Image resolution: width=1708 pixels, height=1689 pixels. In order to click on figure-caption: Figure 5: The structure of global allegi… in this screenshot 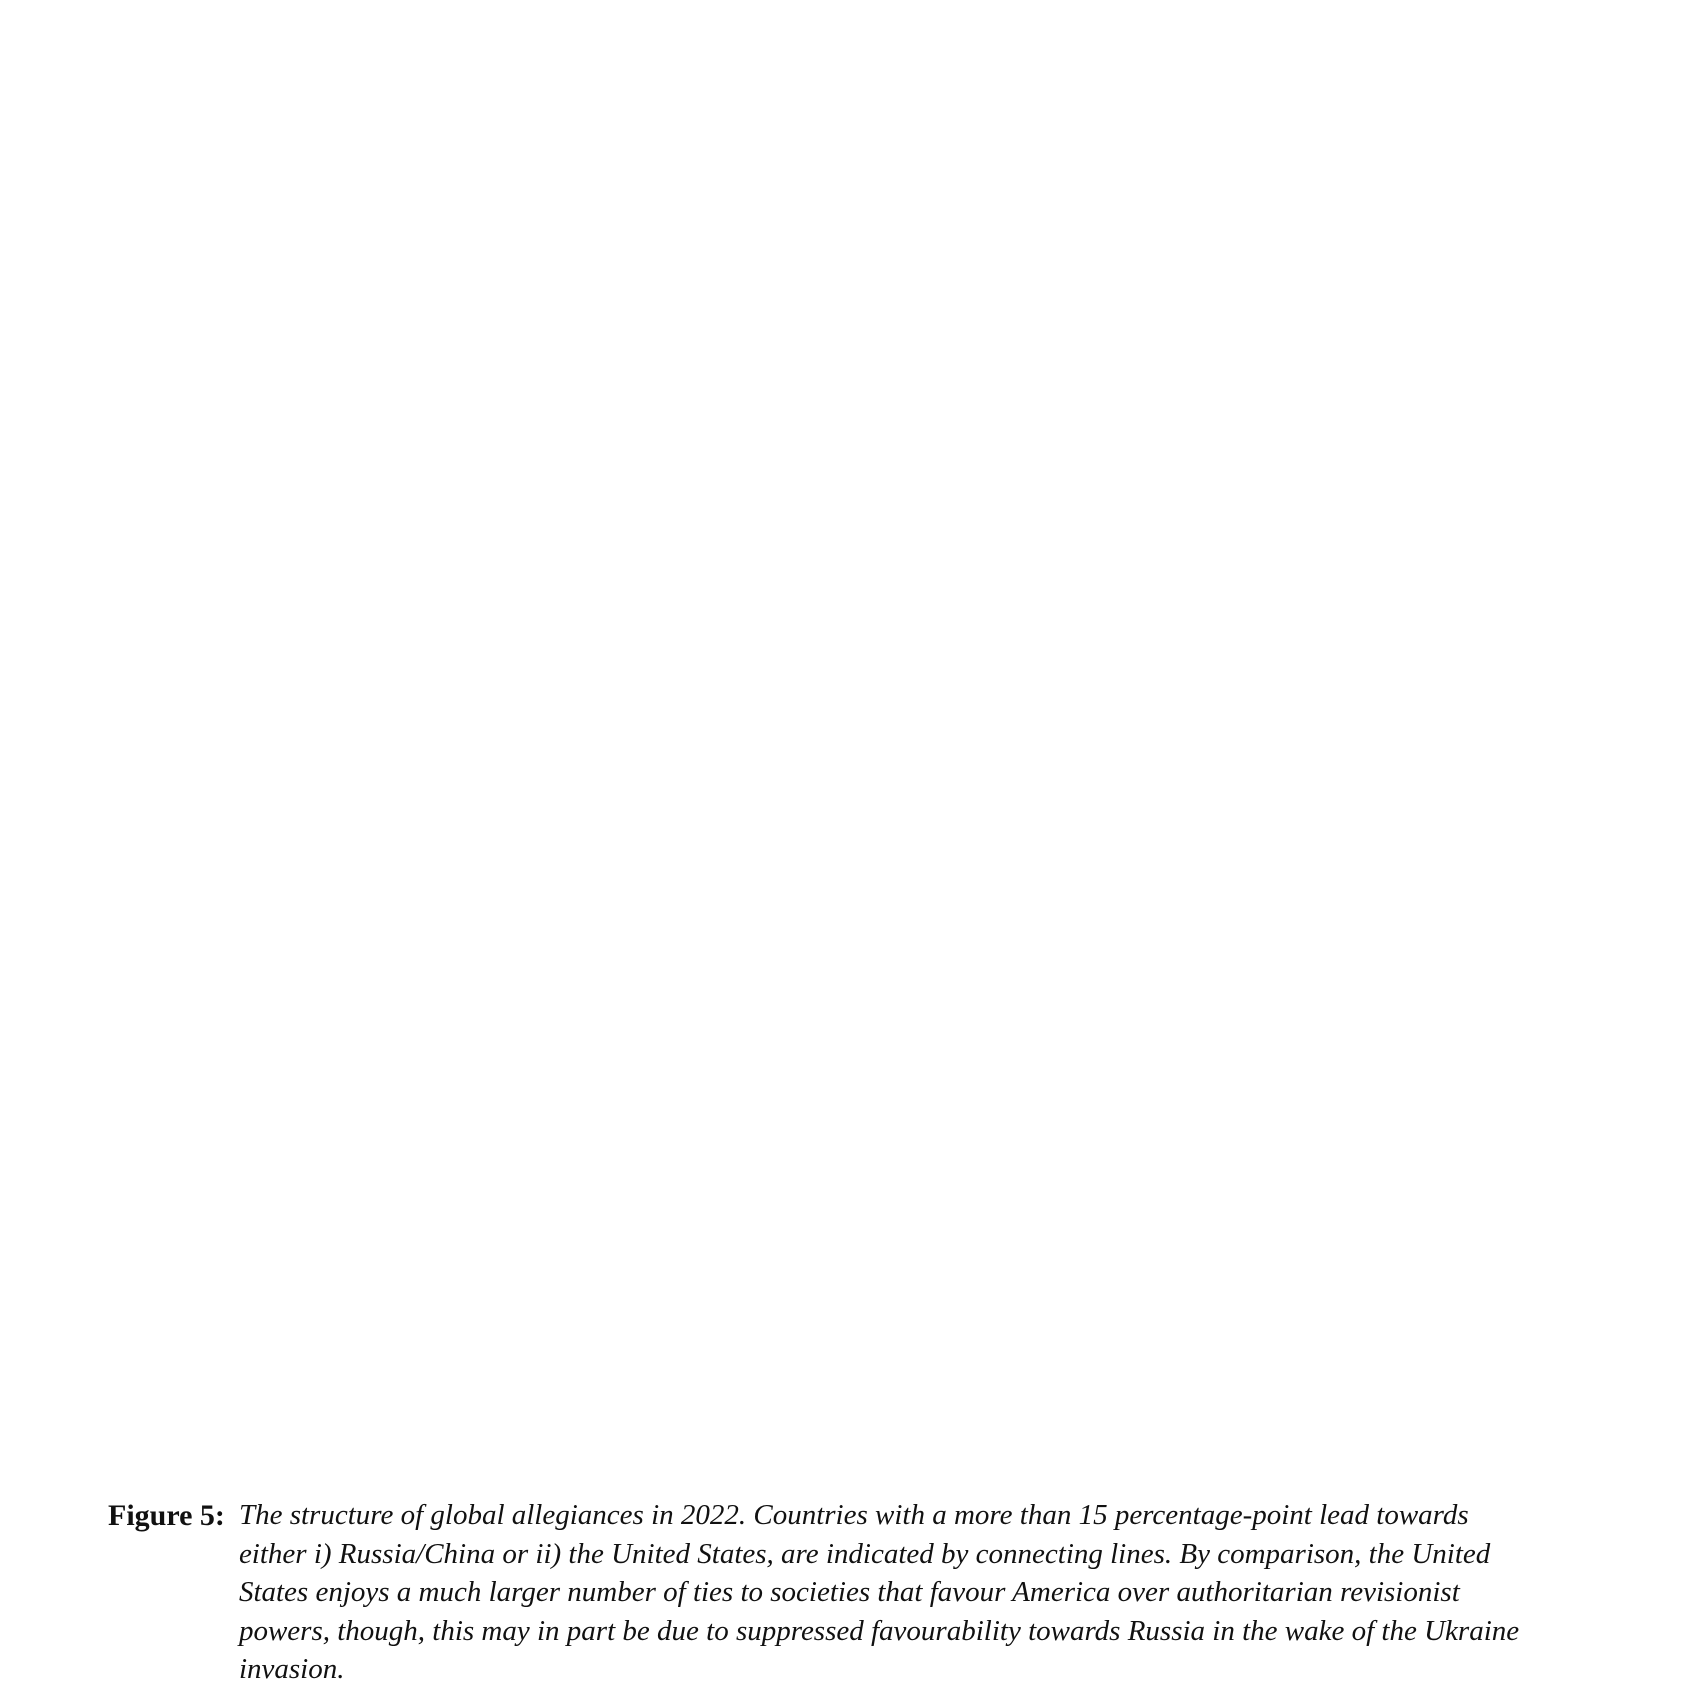, I will do `click(833, 1592)`.